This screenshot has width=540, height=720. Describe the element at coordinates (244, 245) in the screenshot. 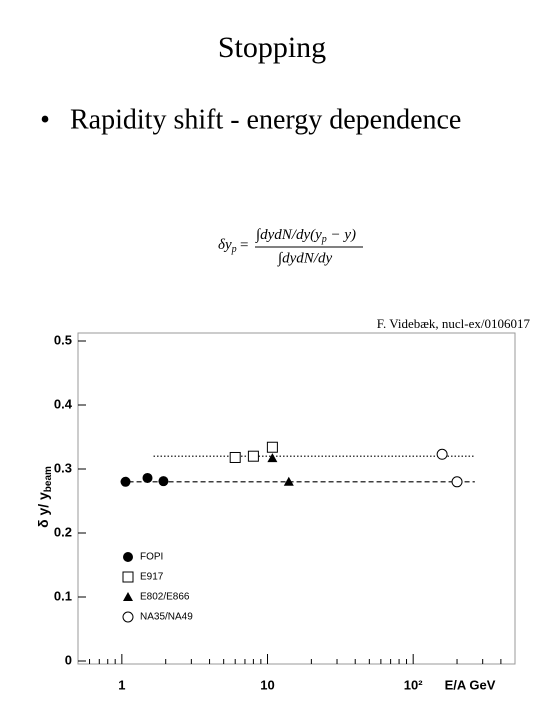

I see `formula-equals: =` at that location.